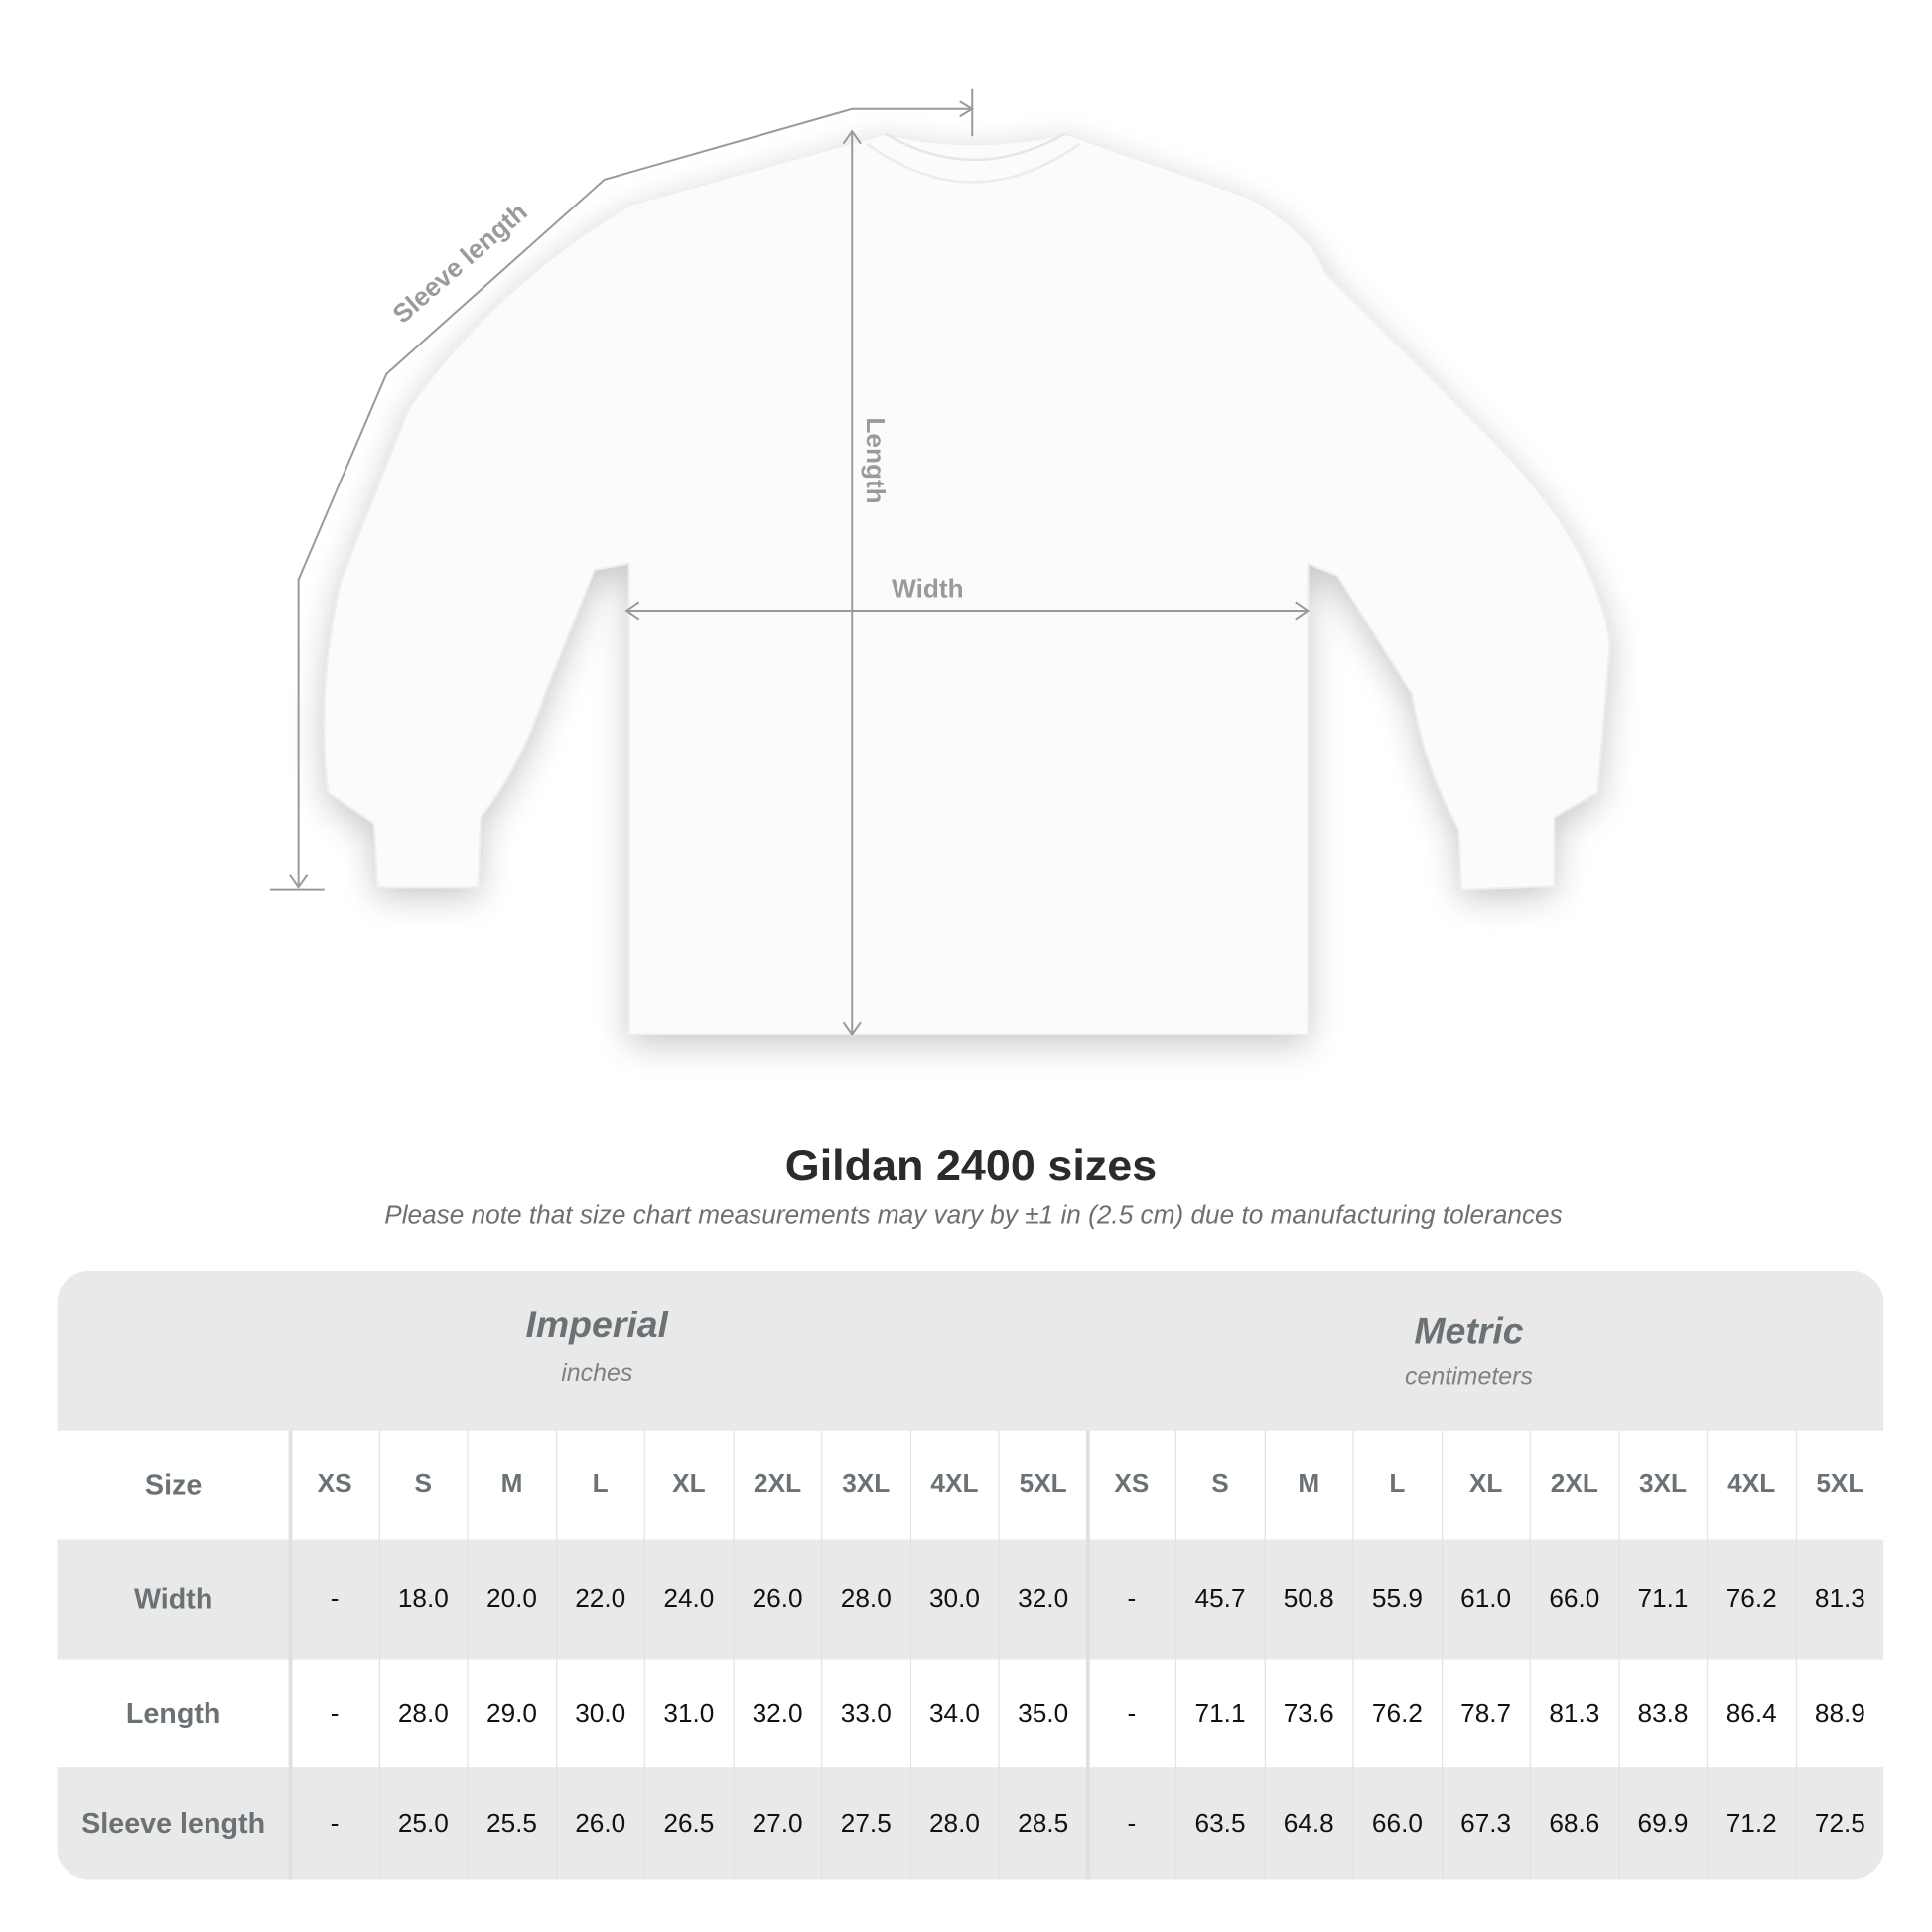 This screenshot has height=1932, width=1932. Describe the element at coordinates (1219, 1600) in the screenshot. I see `value-cell: 45.7` at that location.